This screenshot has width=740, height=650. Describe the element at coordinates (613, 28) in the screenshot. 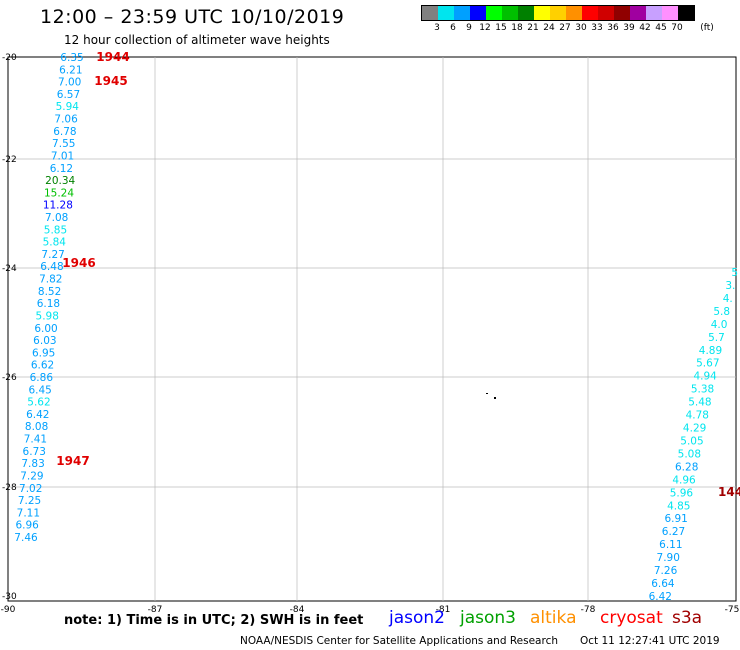

I see `legend-label: 36` at that location.